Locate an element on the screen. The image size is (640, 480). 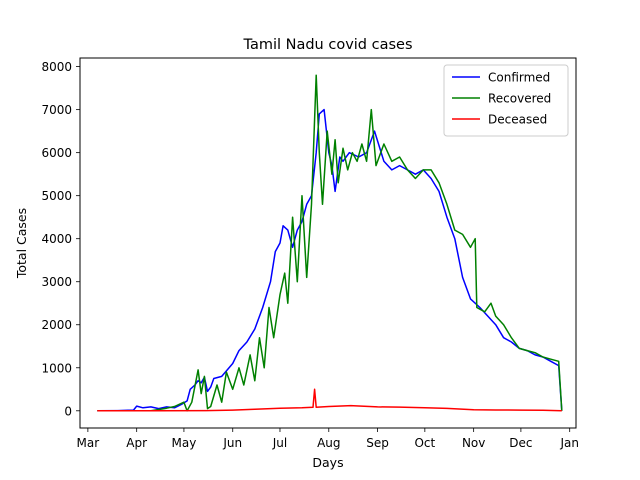
series-line-deceased is located at coordinates (329, 400).